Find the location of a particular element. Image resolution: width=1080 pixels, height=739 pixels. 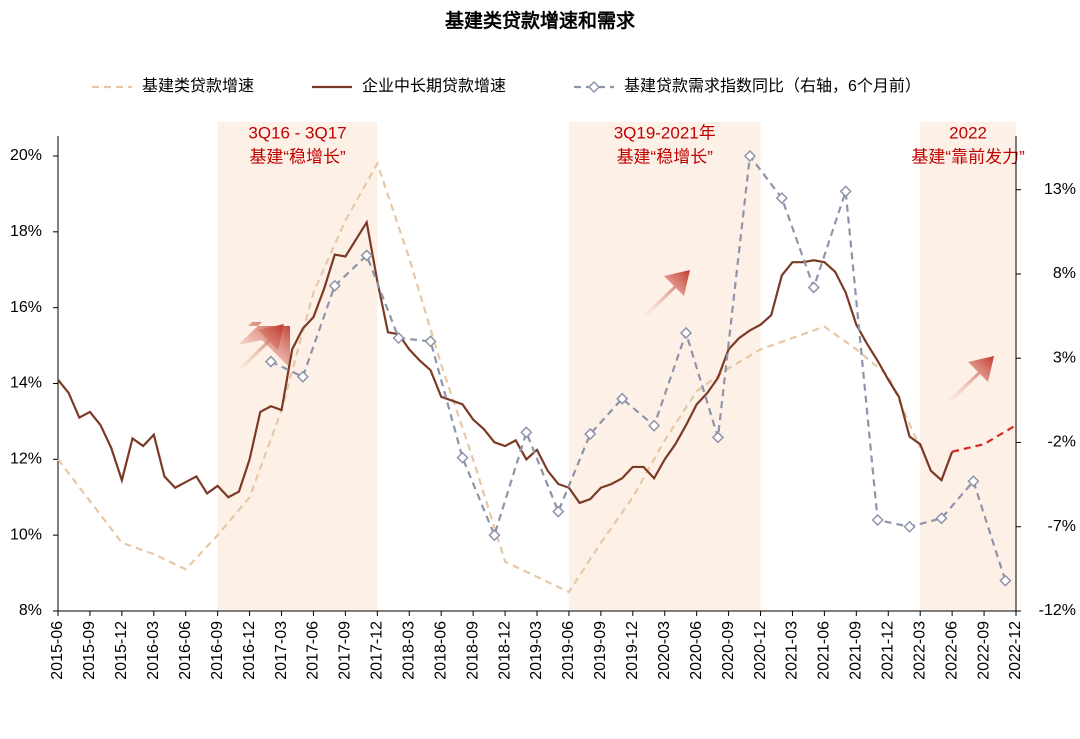

y-tick-label: 8% is located at coordinates (30, 610).